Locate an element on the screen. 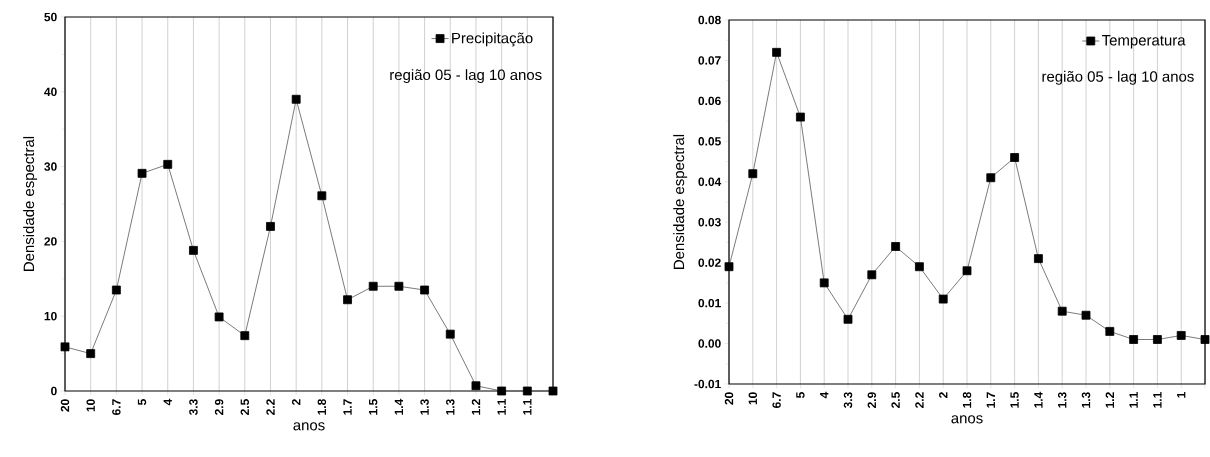 Image resolution: width=1210 pixels, height=457 pixels. y-tick-label: 0.07 is located at coordinates (709, 60).